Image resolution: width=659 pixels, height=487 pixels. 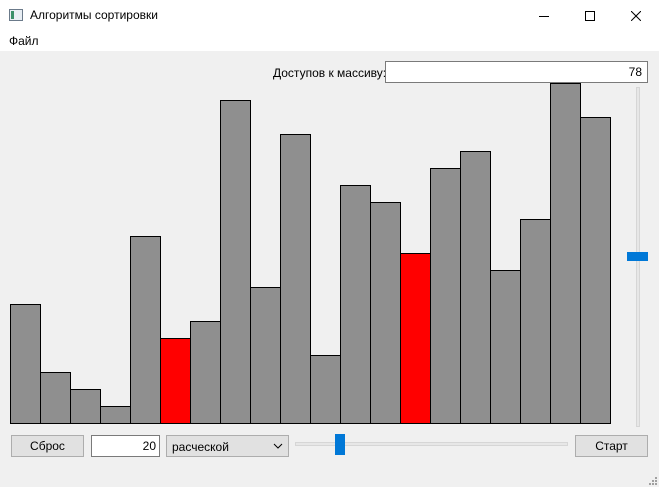 I want to click on array-access-label: Доступов к массиву:, so click(x=330, y=73).